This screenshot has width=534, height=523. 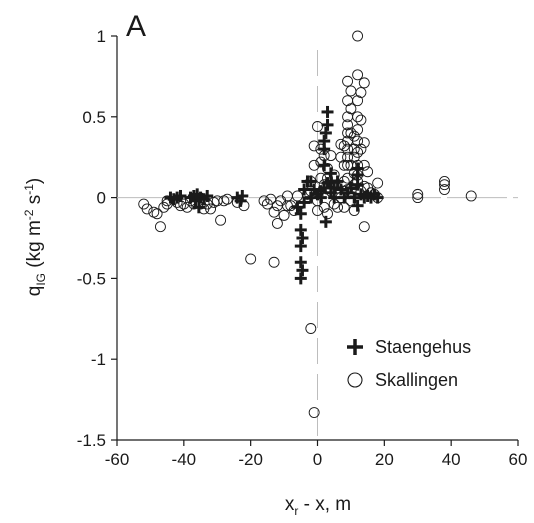 I want to click on x-tick-label: -40, so click(x=184, y=459).